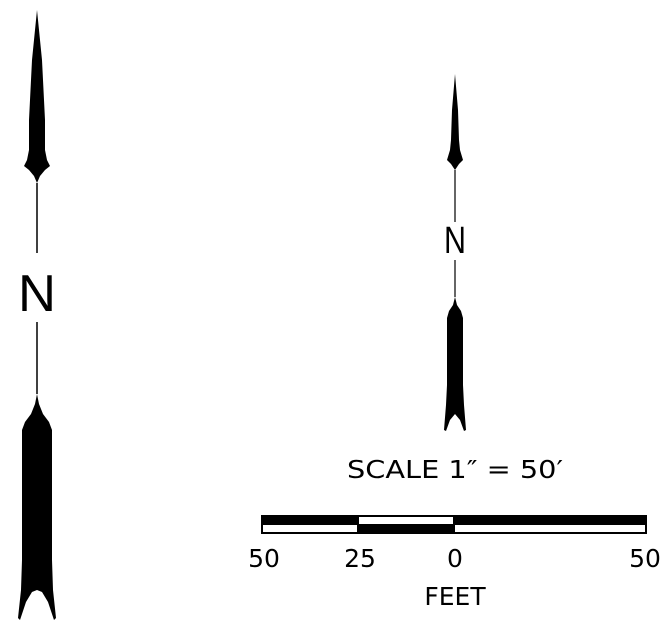  Describe the element at coordinates (264, 558) in the screenshot. I see `scale-tick-label-left-50: 50` at that location.